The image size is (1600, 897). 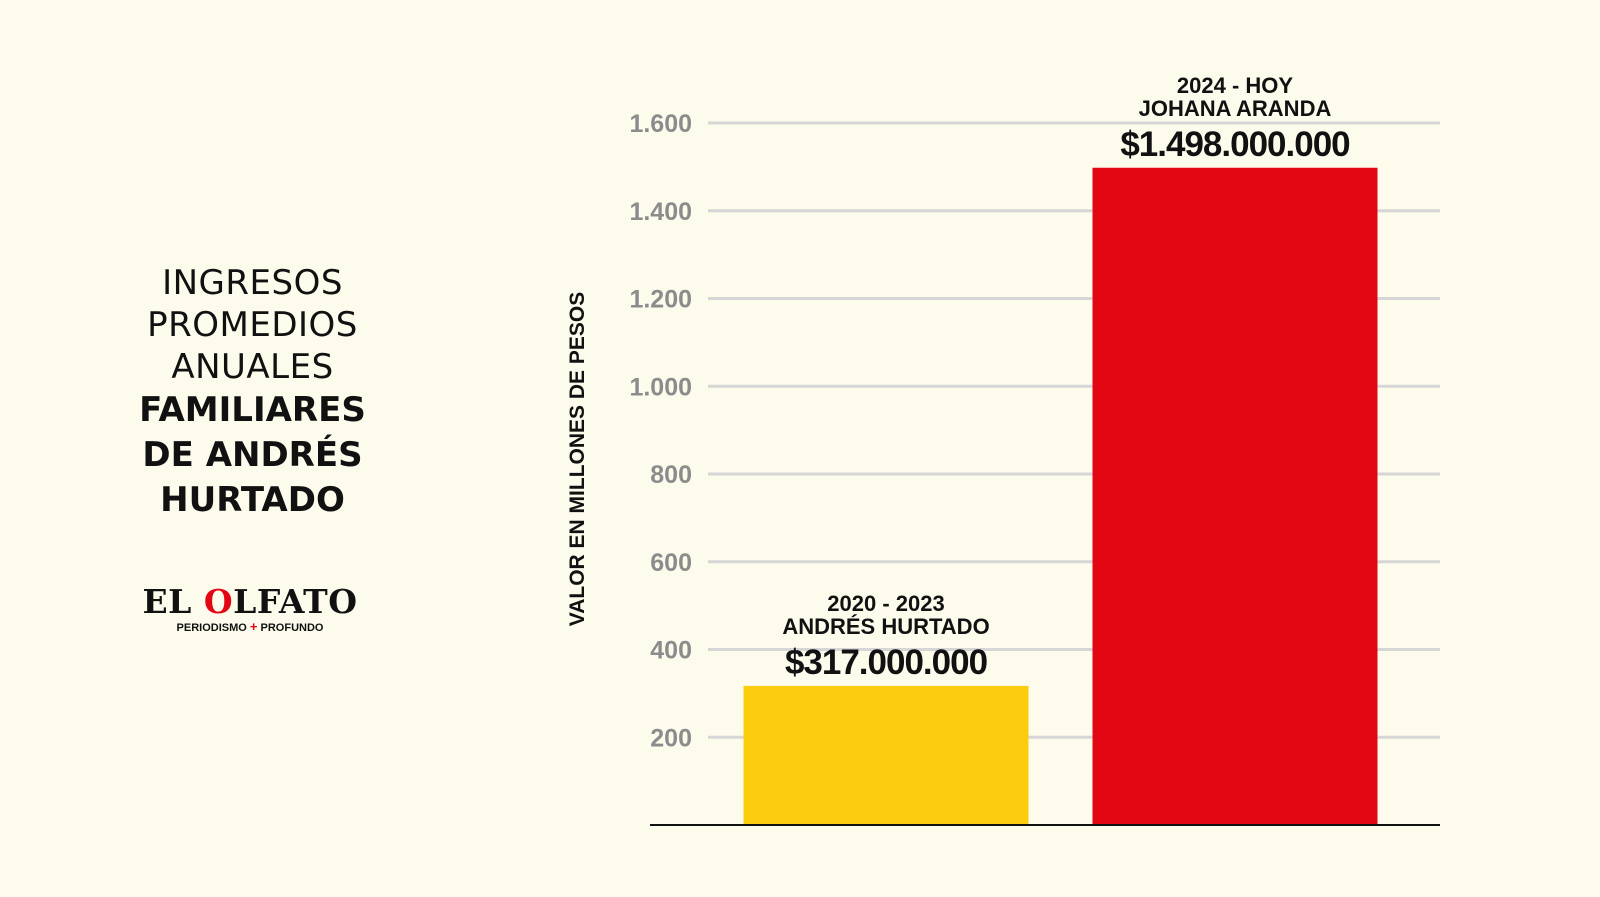 What do you see at coordinates (660, 387) in the screenshot?
I see `y-tick-label: 1.000` at bounding box center [660, 387].